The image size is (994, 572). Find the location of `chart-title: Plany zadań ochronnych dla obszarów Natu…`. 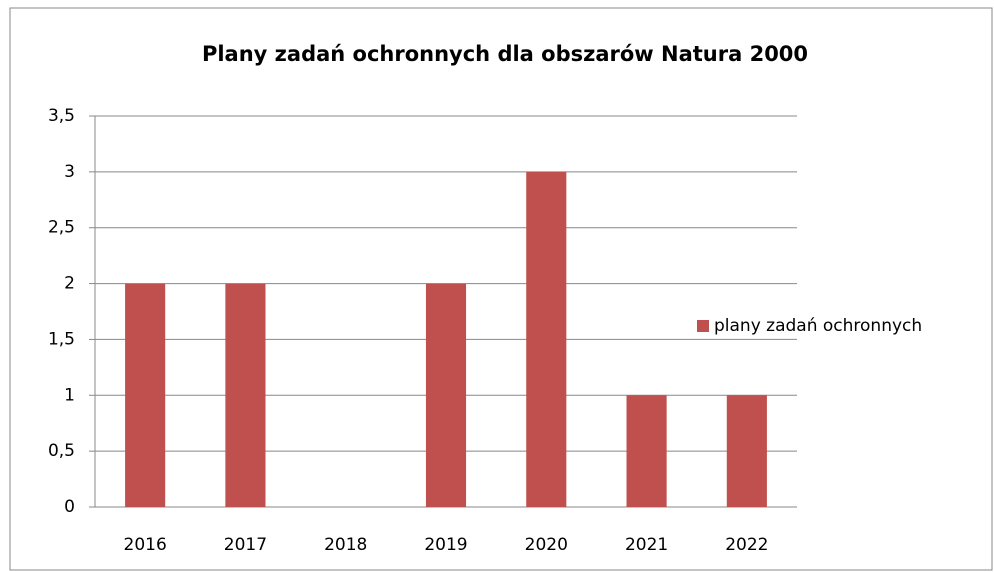

chart-title: Plany zadań ochronnych dla obszarów Natu… is located at coordinates (505, 54).